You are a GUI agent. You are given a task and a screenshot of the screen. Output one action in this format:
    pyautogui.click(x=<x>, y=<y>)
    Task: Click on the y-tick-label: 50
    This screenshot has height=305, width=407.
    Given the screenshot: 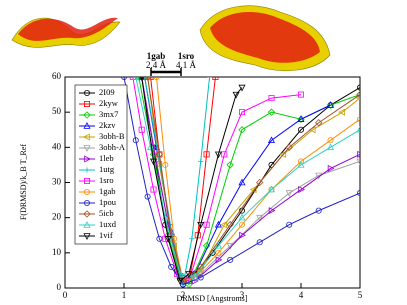 What is the action you would take?
    pyautogui.click(x=57, y=111)
    